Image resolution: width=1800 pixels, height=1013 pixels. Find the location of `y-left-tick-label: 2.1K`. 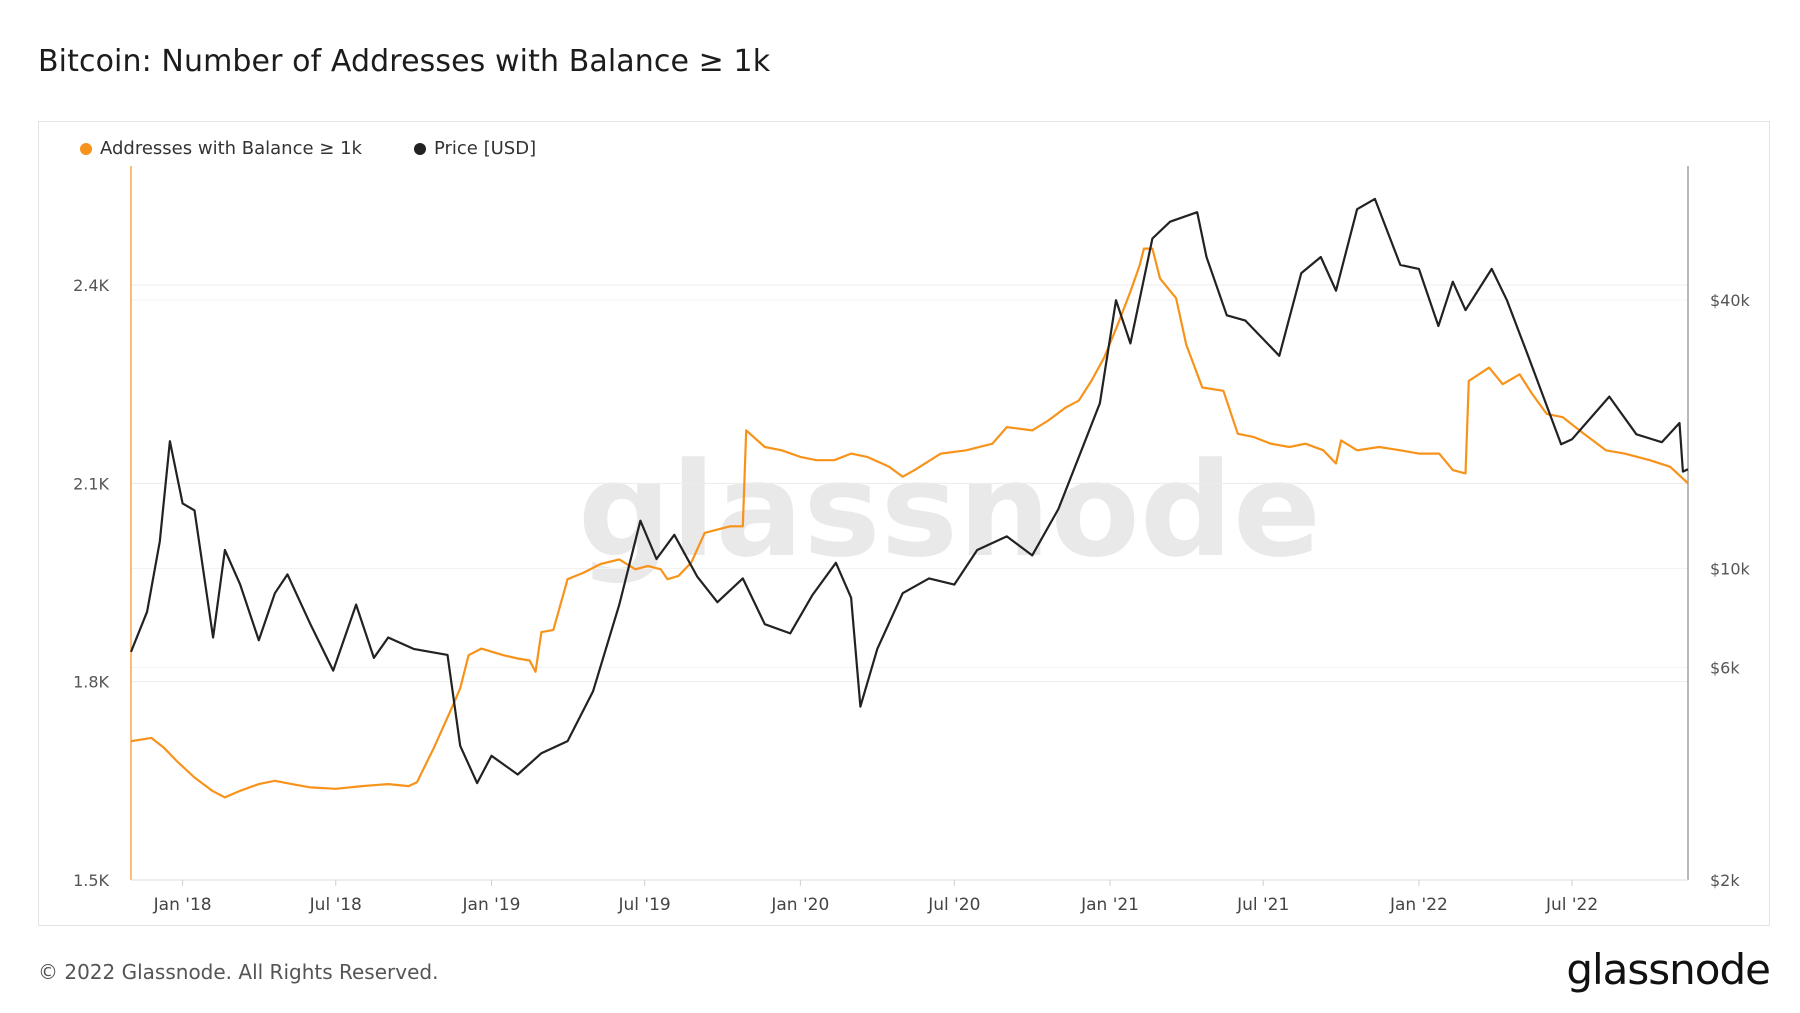

y-left-tick-label: 2.1K is located at coordinates (91, 483).